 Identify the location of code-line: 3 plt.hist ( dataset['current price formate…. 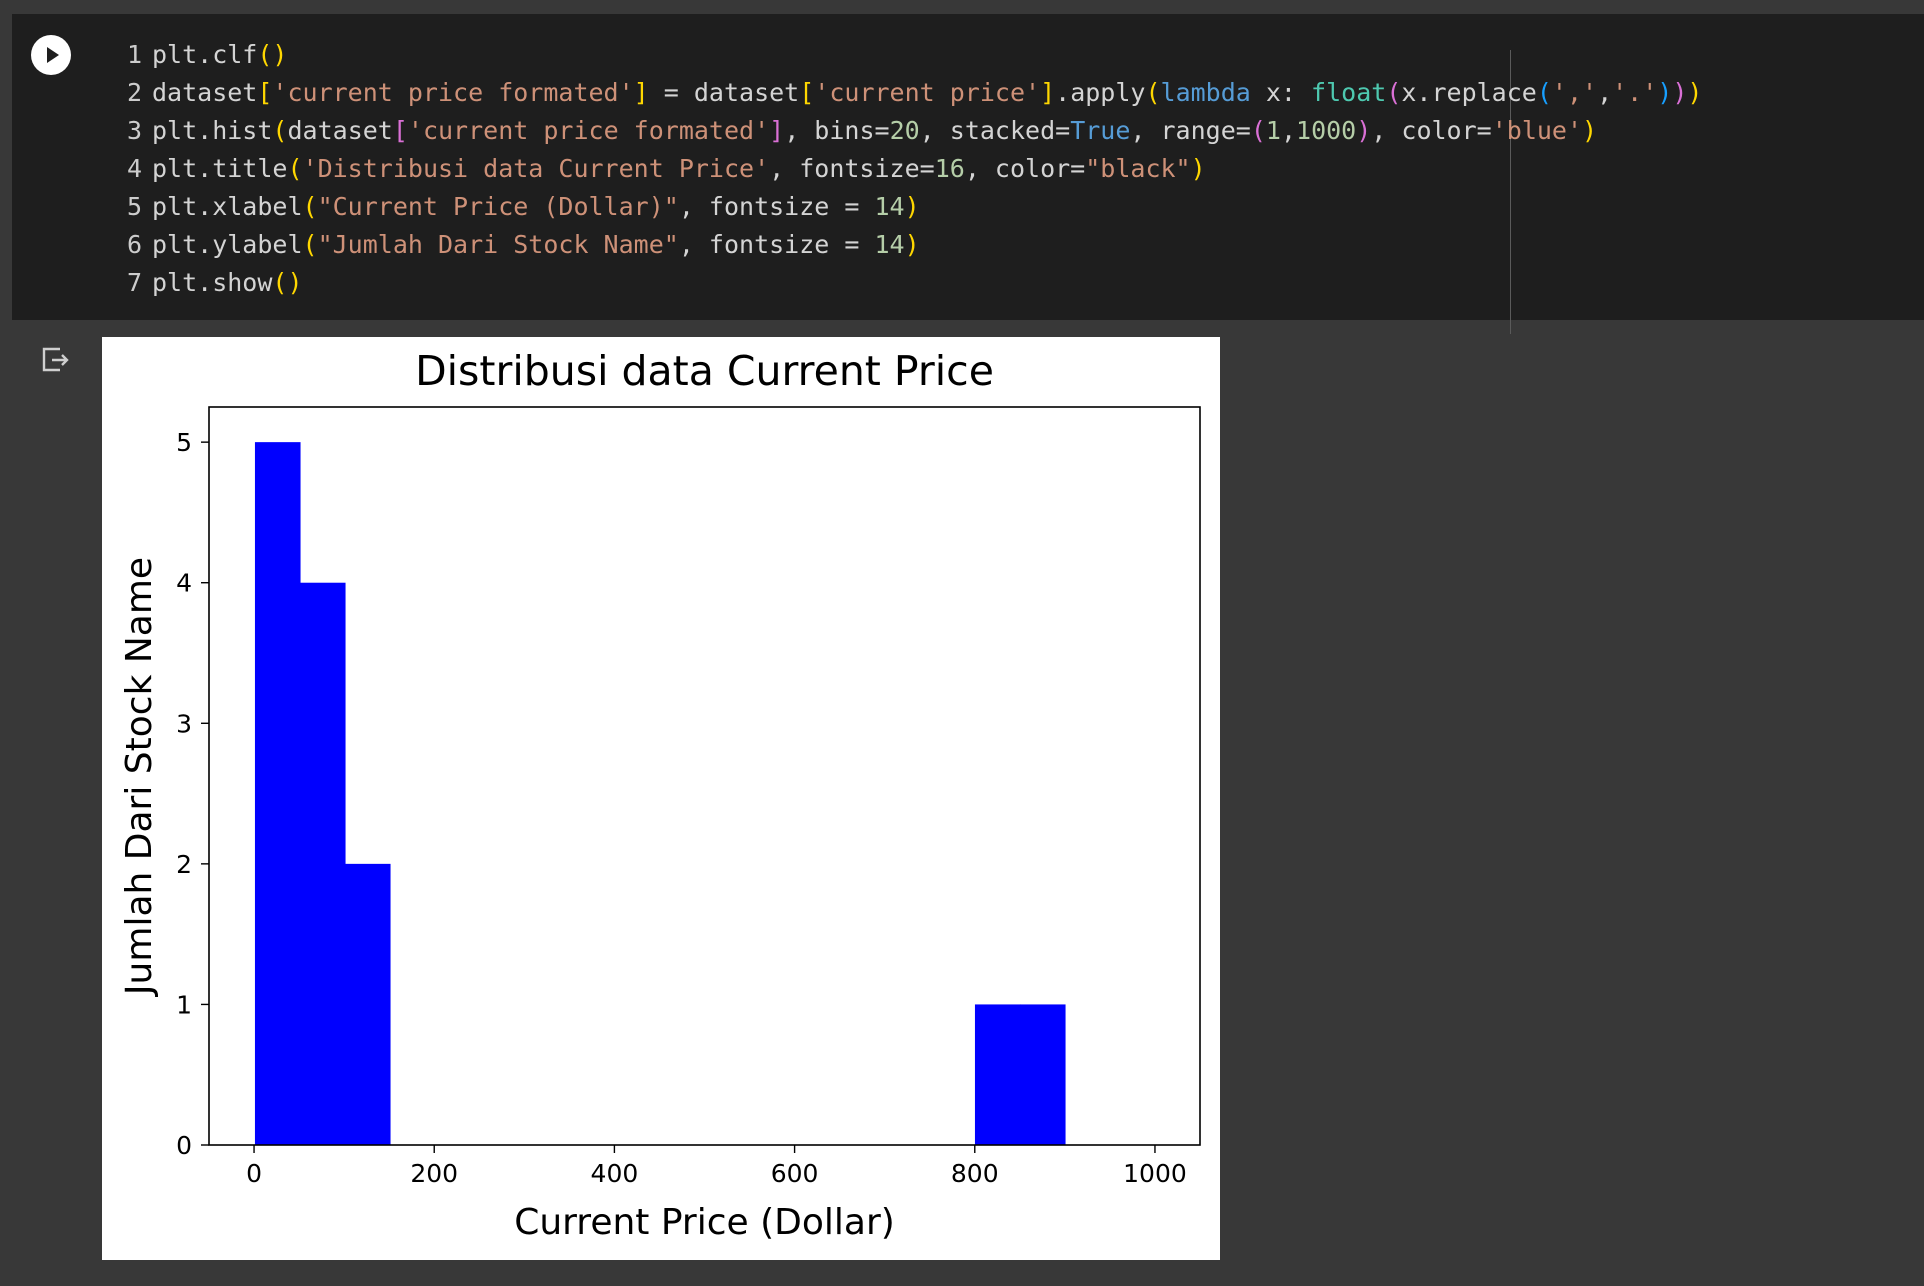
(906, 131).